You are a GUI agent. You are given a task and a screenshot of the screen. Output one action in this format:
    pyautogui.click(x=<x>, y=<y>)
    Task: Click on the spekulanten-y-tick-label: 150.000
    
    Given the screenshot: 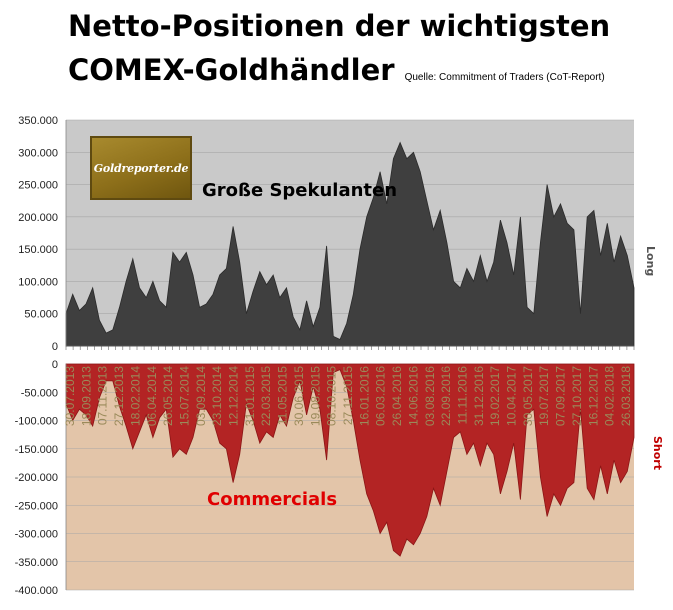 What is the action you would take?
    pyautogui.click(x=38, y=250)
    